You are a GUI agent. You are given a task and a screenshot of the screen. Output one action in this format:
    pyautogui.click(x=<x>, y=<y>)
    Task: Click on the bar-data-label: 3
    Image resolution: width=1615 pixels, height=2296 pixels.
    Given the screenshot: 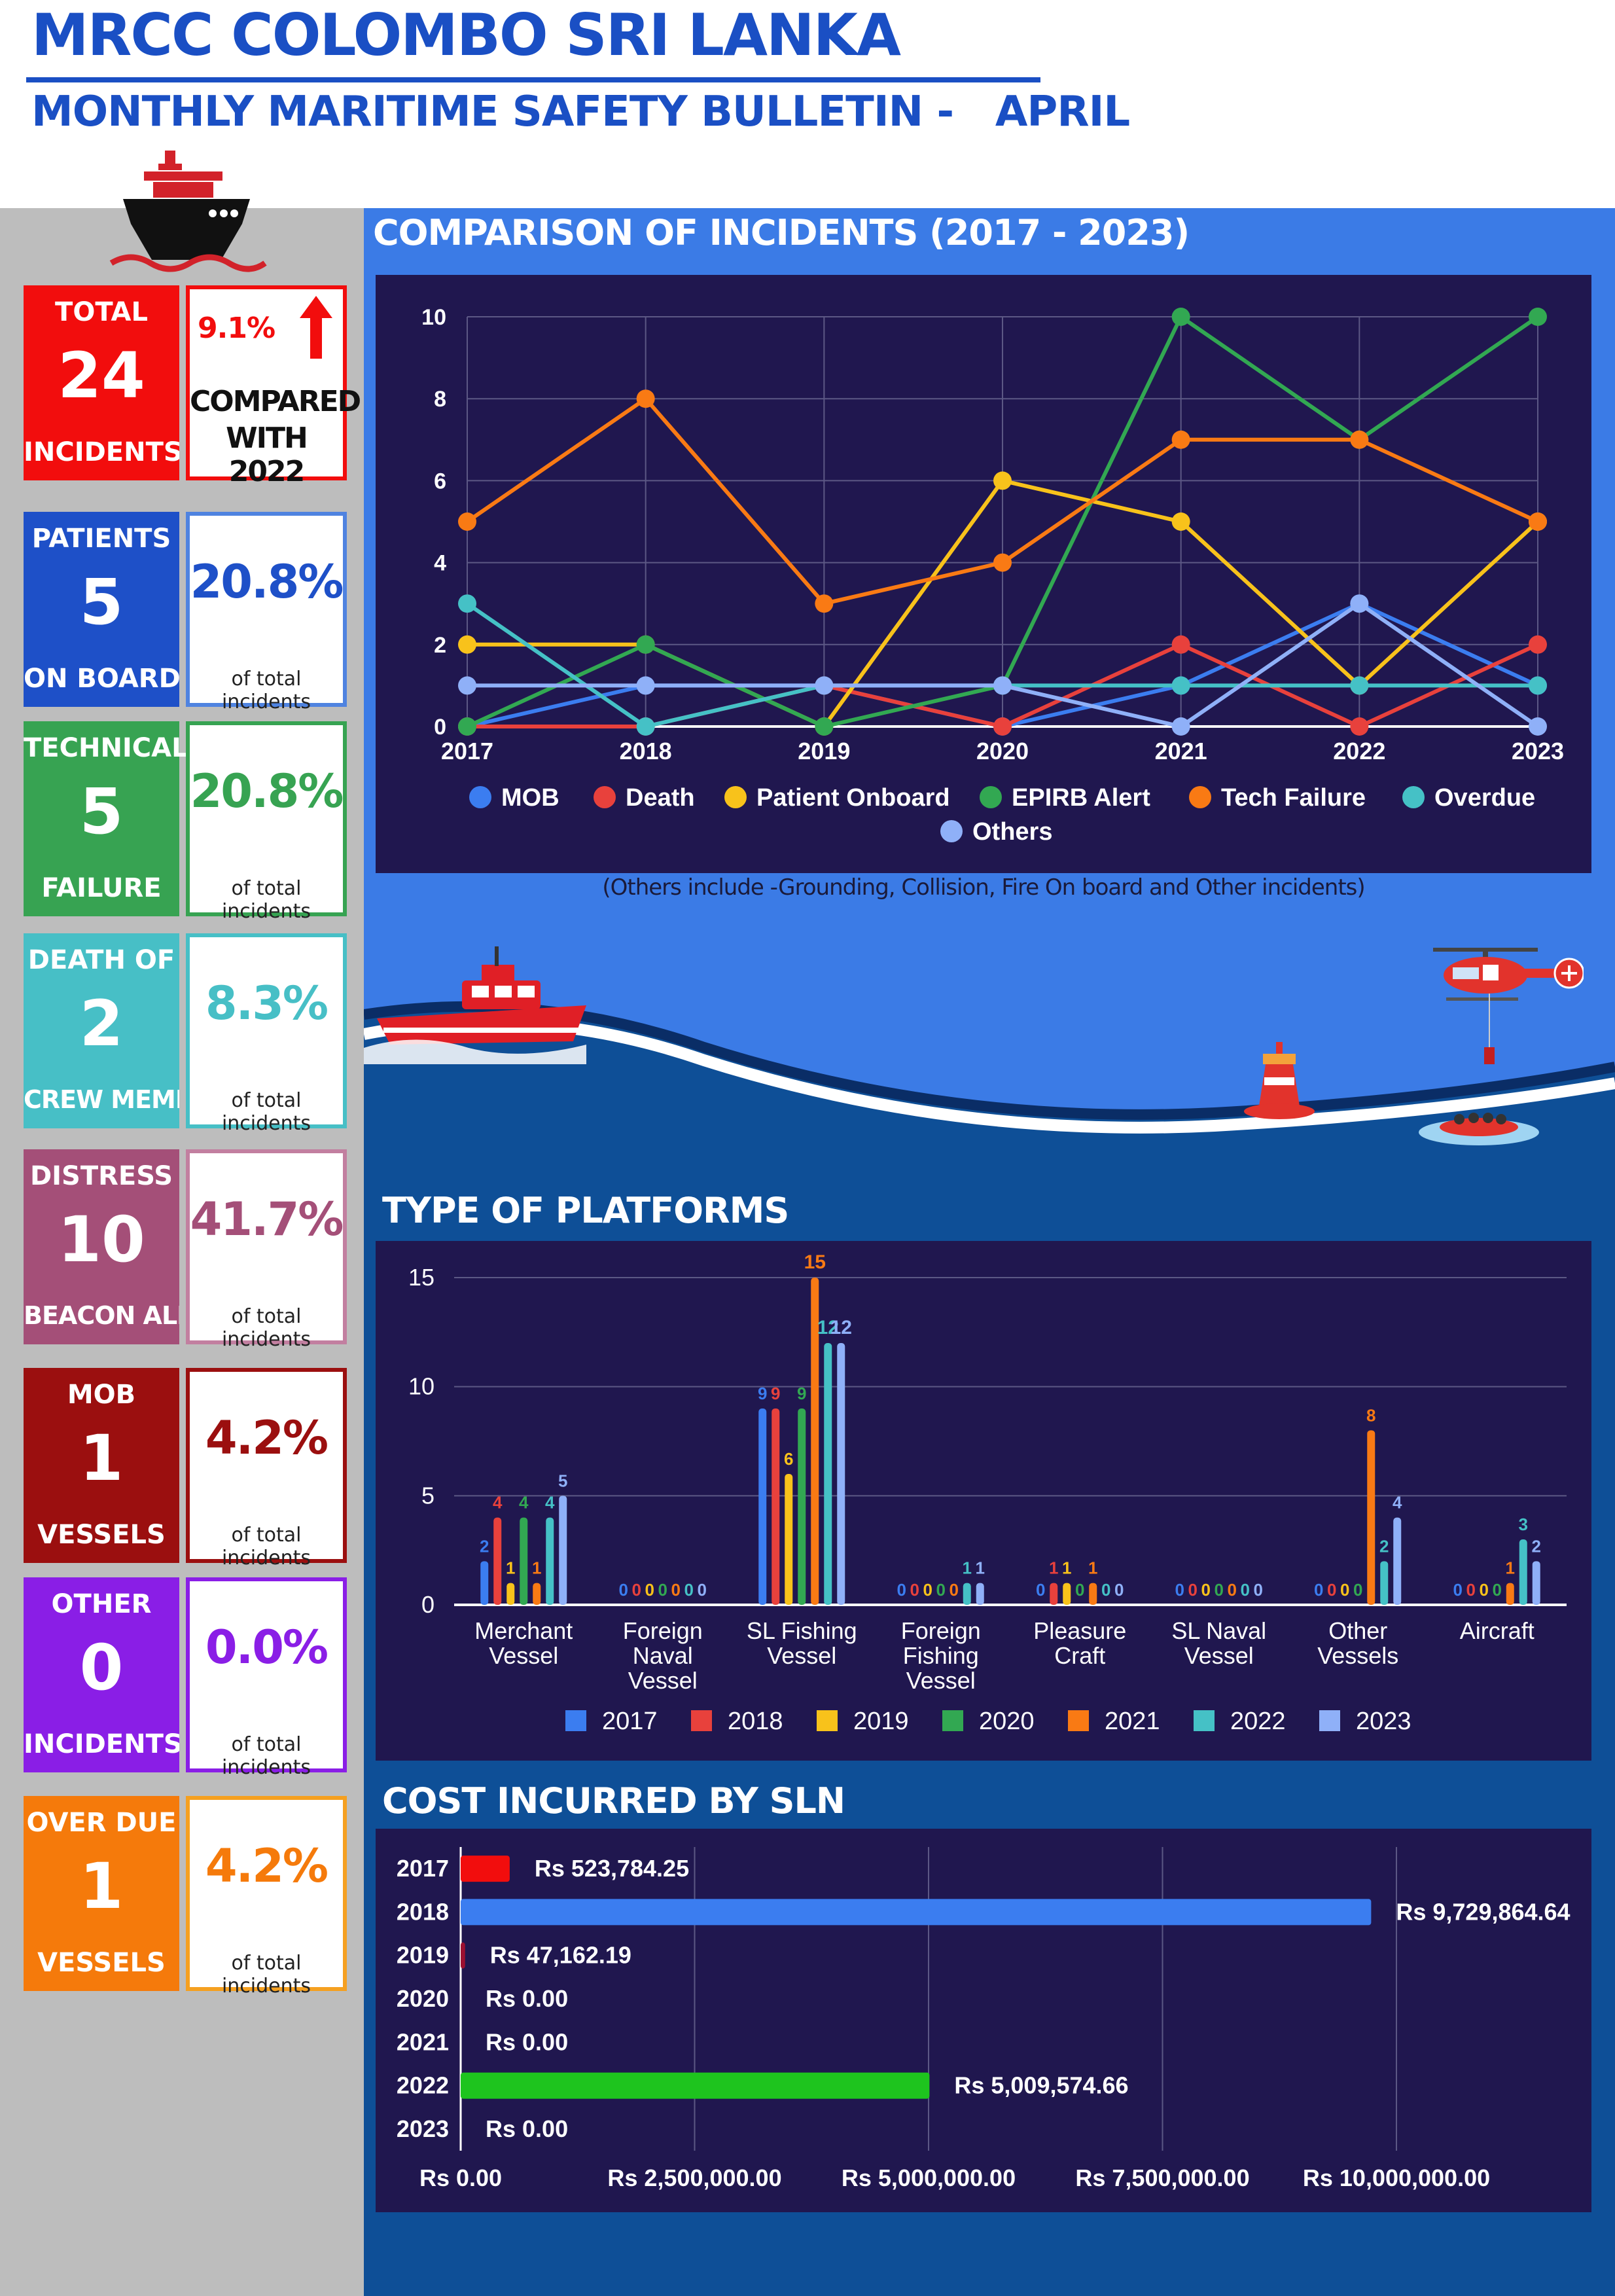 What is the action you would take?
    pyautogui.click(x=1523, y=1524)
    